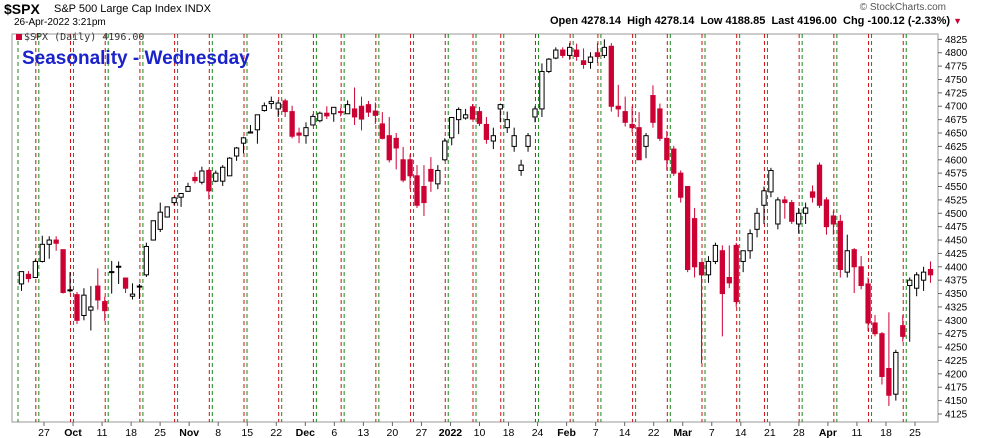 The image size is (990, 438). Describe the element at coordinates (956, 160) in the screenshot. I see `y-tick-label: 4600` at that location.